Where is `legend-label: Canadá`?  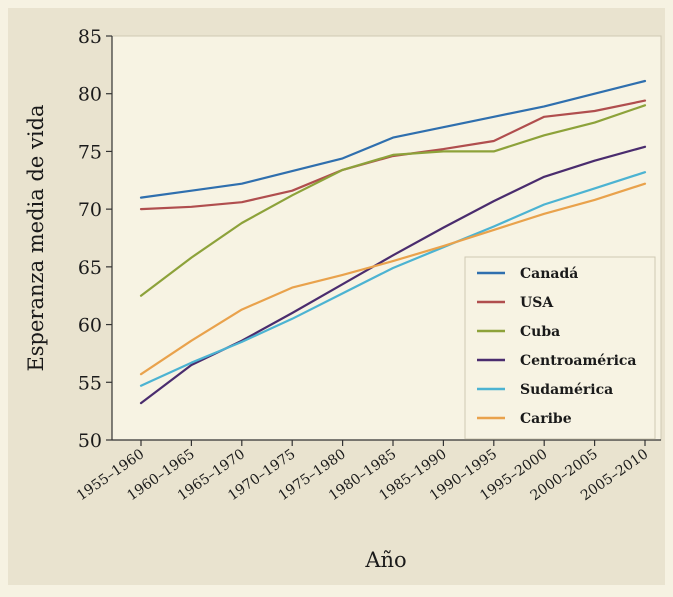 legend-label: Canadá is located at coordinates (549, 274).